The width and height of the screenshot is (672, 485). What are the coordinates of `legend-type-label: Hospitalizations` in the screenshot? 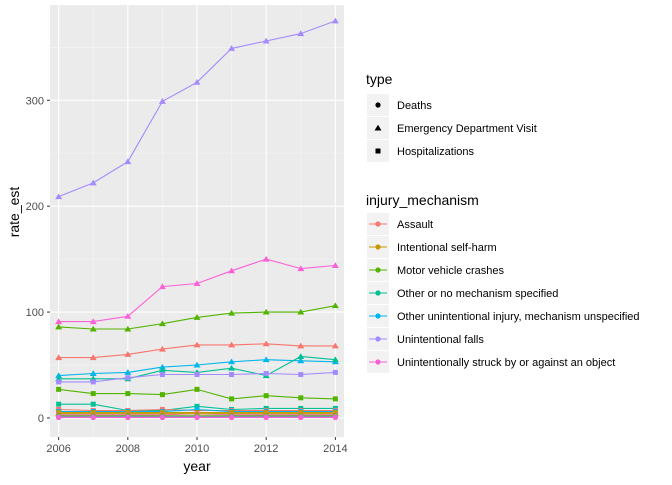 It's located at (436, 152).